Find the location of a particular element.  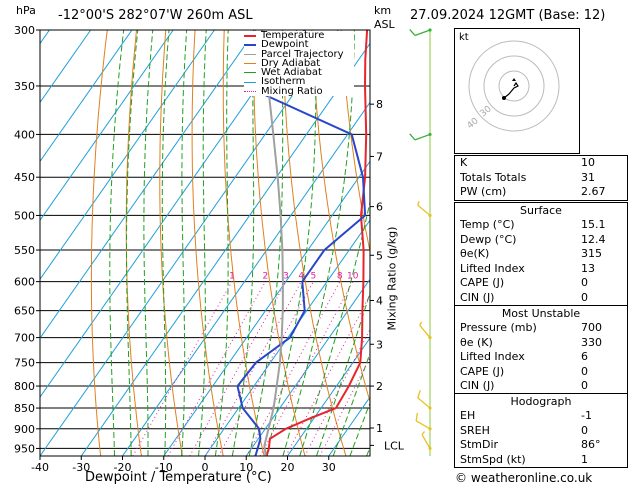

surface-value: 315 is located at coordinates (591, 254).